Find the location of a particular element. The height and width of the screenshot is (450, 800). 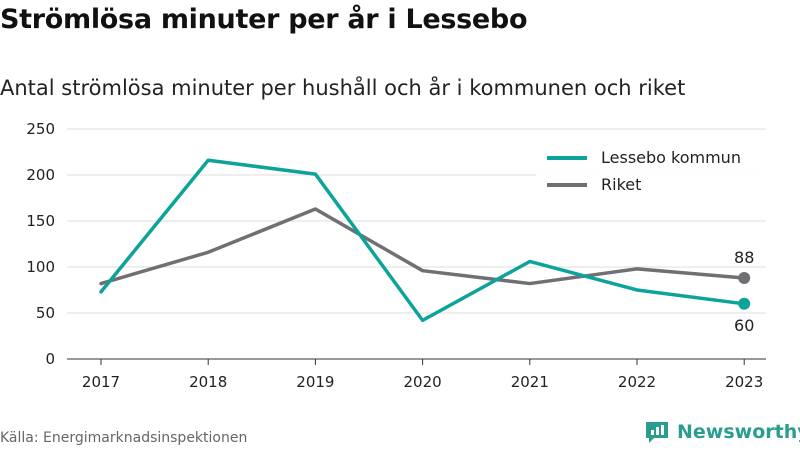

y-tick-label: 200 is located at coordinates (40, 175).